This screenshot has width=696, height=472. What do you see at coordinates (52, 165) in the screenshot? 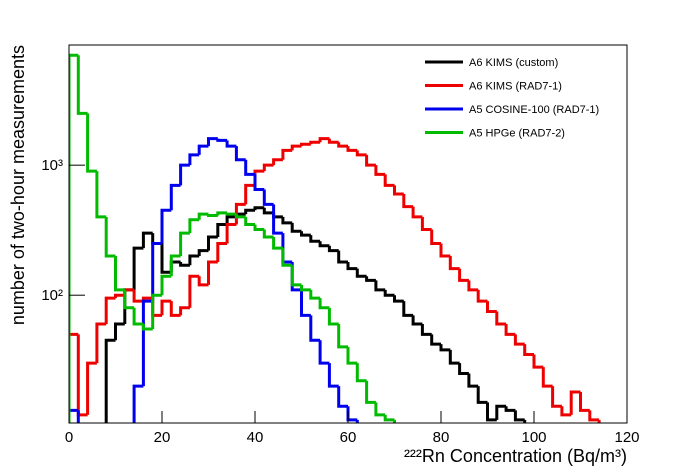
I see `y-tick-label: 10³` at bounding box center [52, 165].